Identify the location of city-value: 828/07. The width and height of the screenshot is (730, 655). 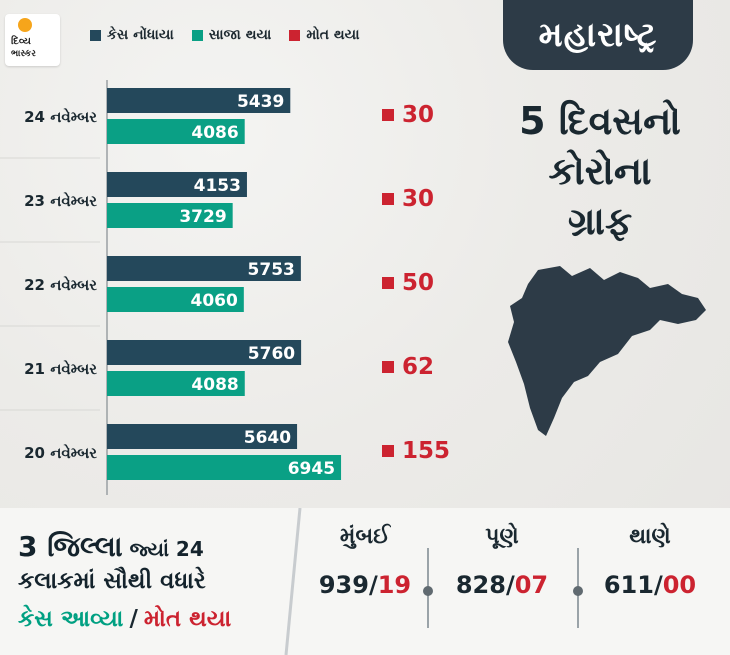
(502, 585).